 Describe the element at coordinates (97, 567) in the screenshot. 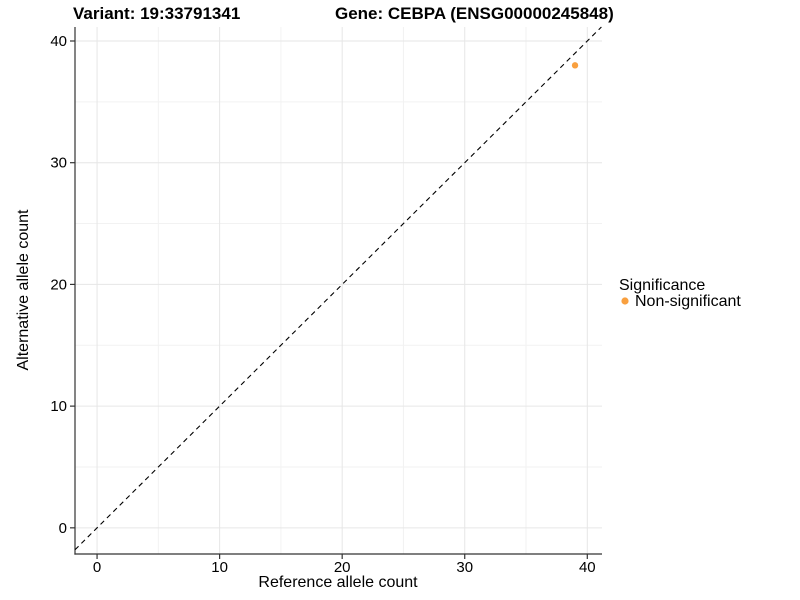

I see `x-tick-label: 0` at that location.